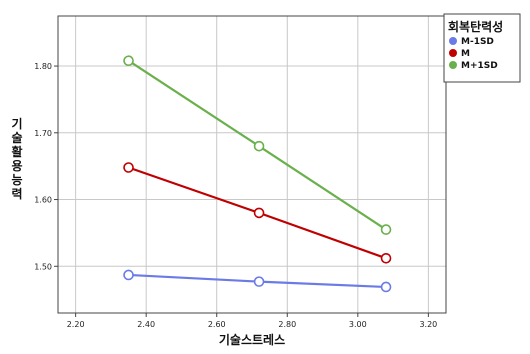 The width and height of the screenshot is (530, 354). Describe the element at coordinates (252, 339) in the screenshot. I see `x-axis-title: 기술스트레스` at that location.